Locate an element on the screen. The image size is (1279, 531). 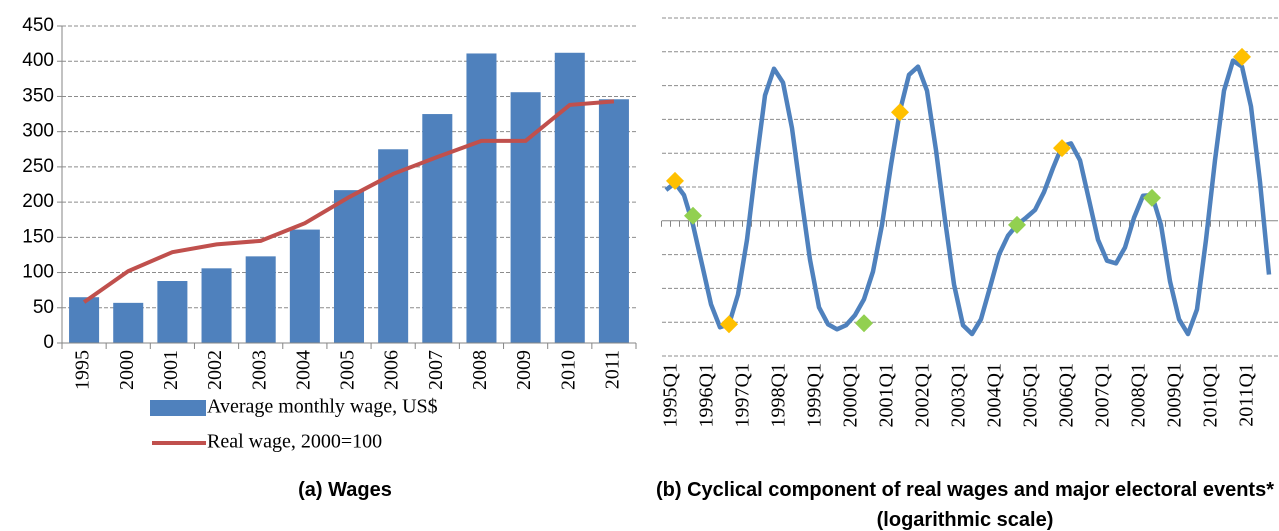
x-tick-label: 1996Q1 is located at coordinates (707, 395).